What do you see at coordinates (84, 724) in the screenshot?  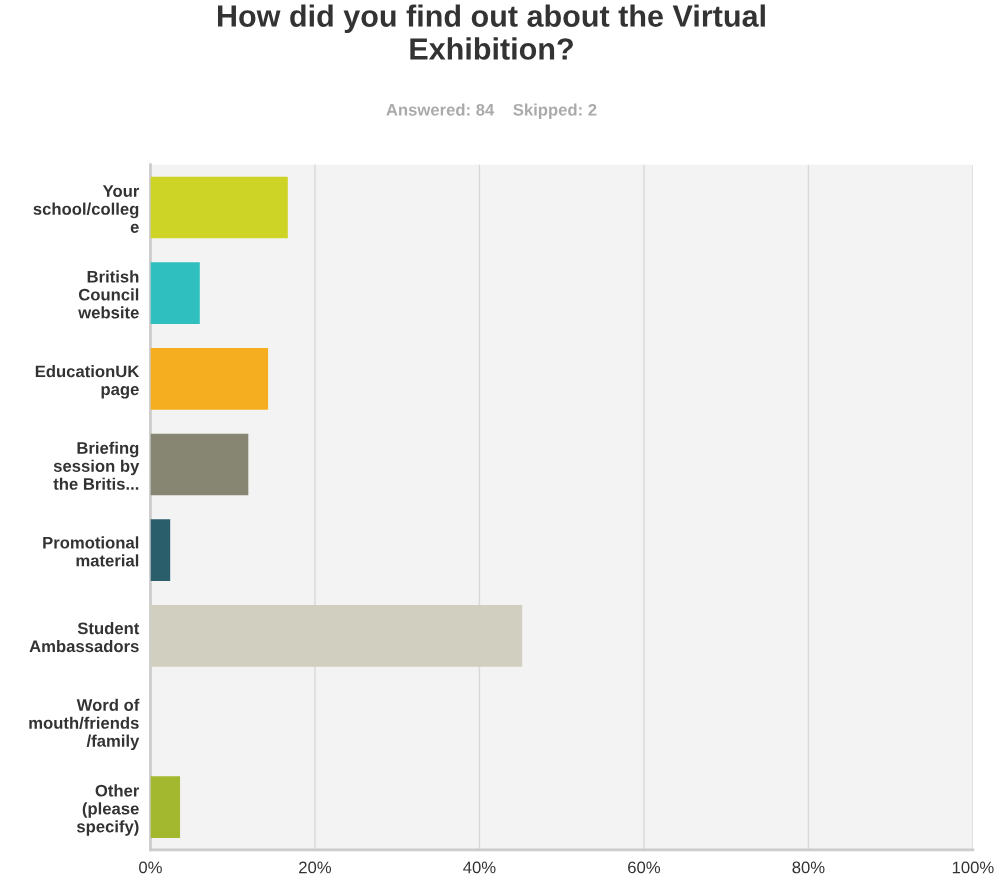 I see `y-tick-label: Word of mouth/friends /family` at bounding box center [84, 724].